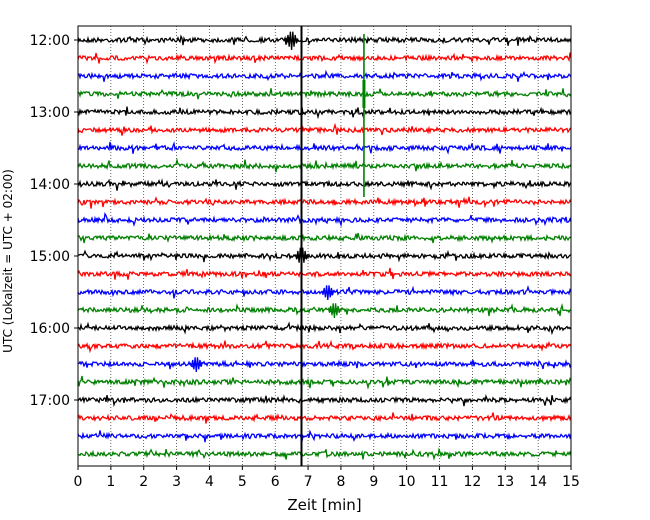  Describe the element at coordinates (571, 482) in the screenshot. I see `x-tick-label: 15` at that location.